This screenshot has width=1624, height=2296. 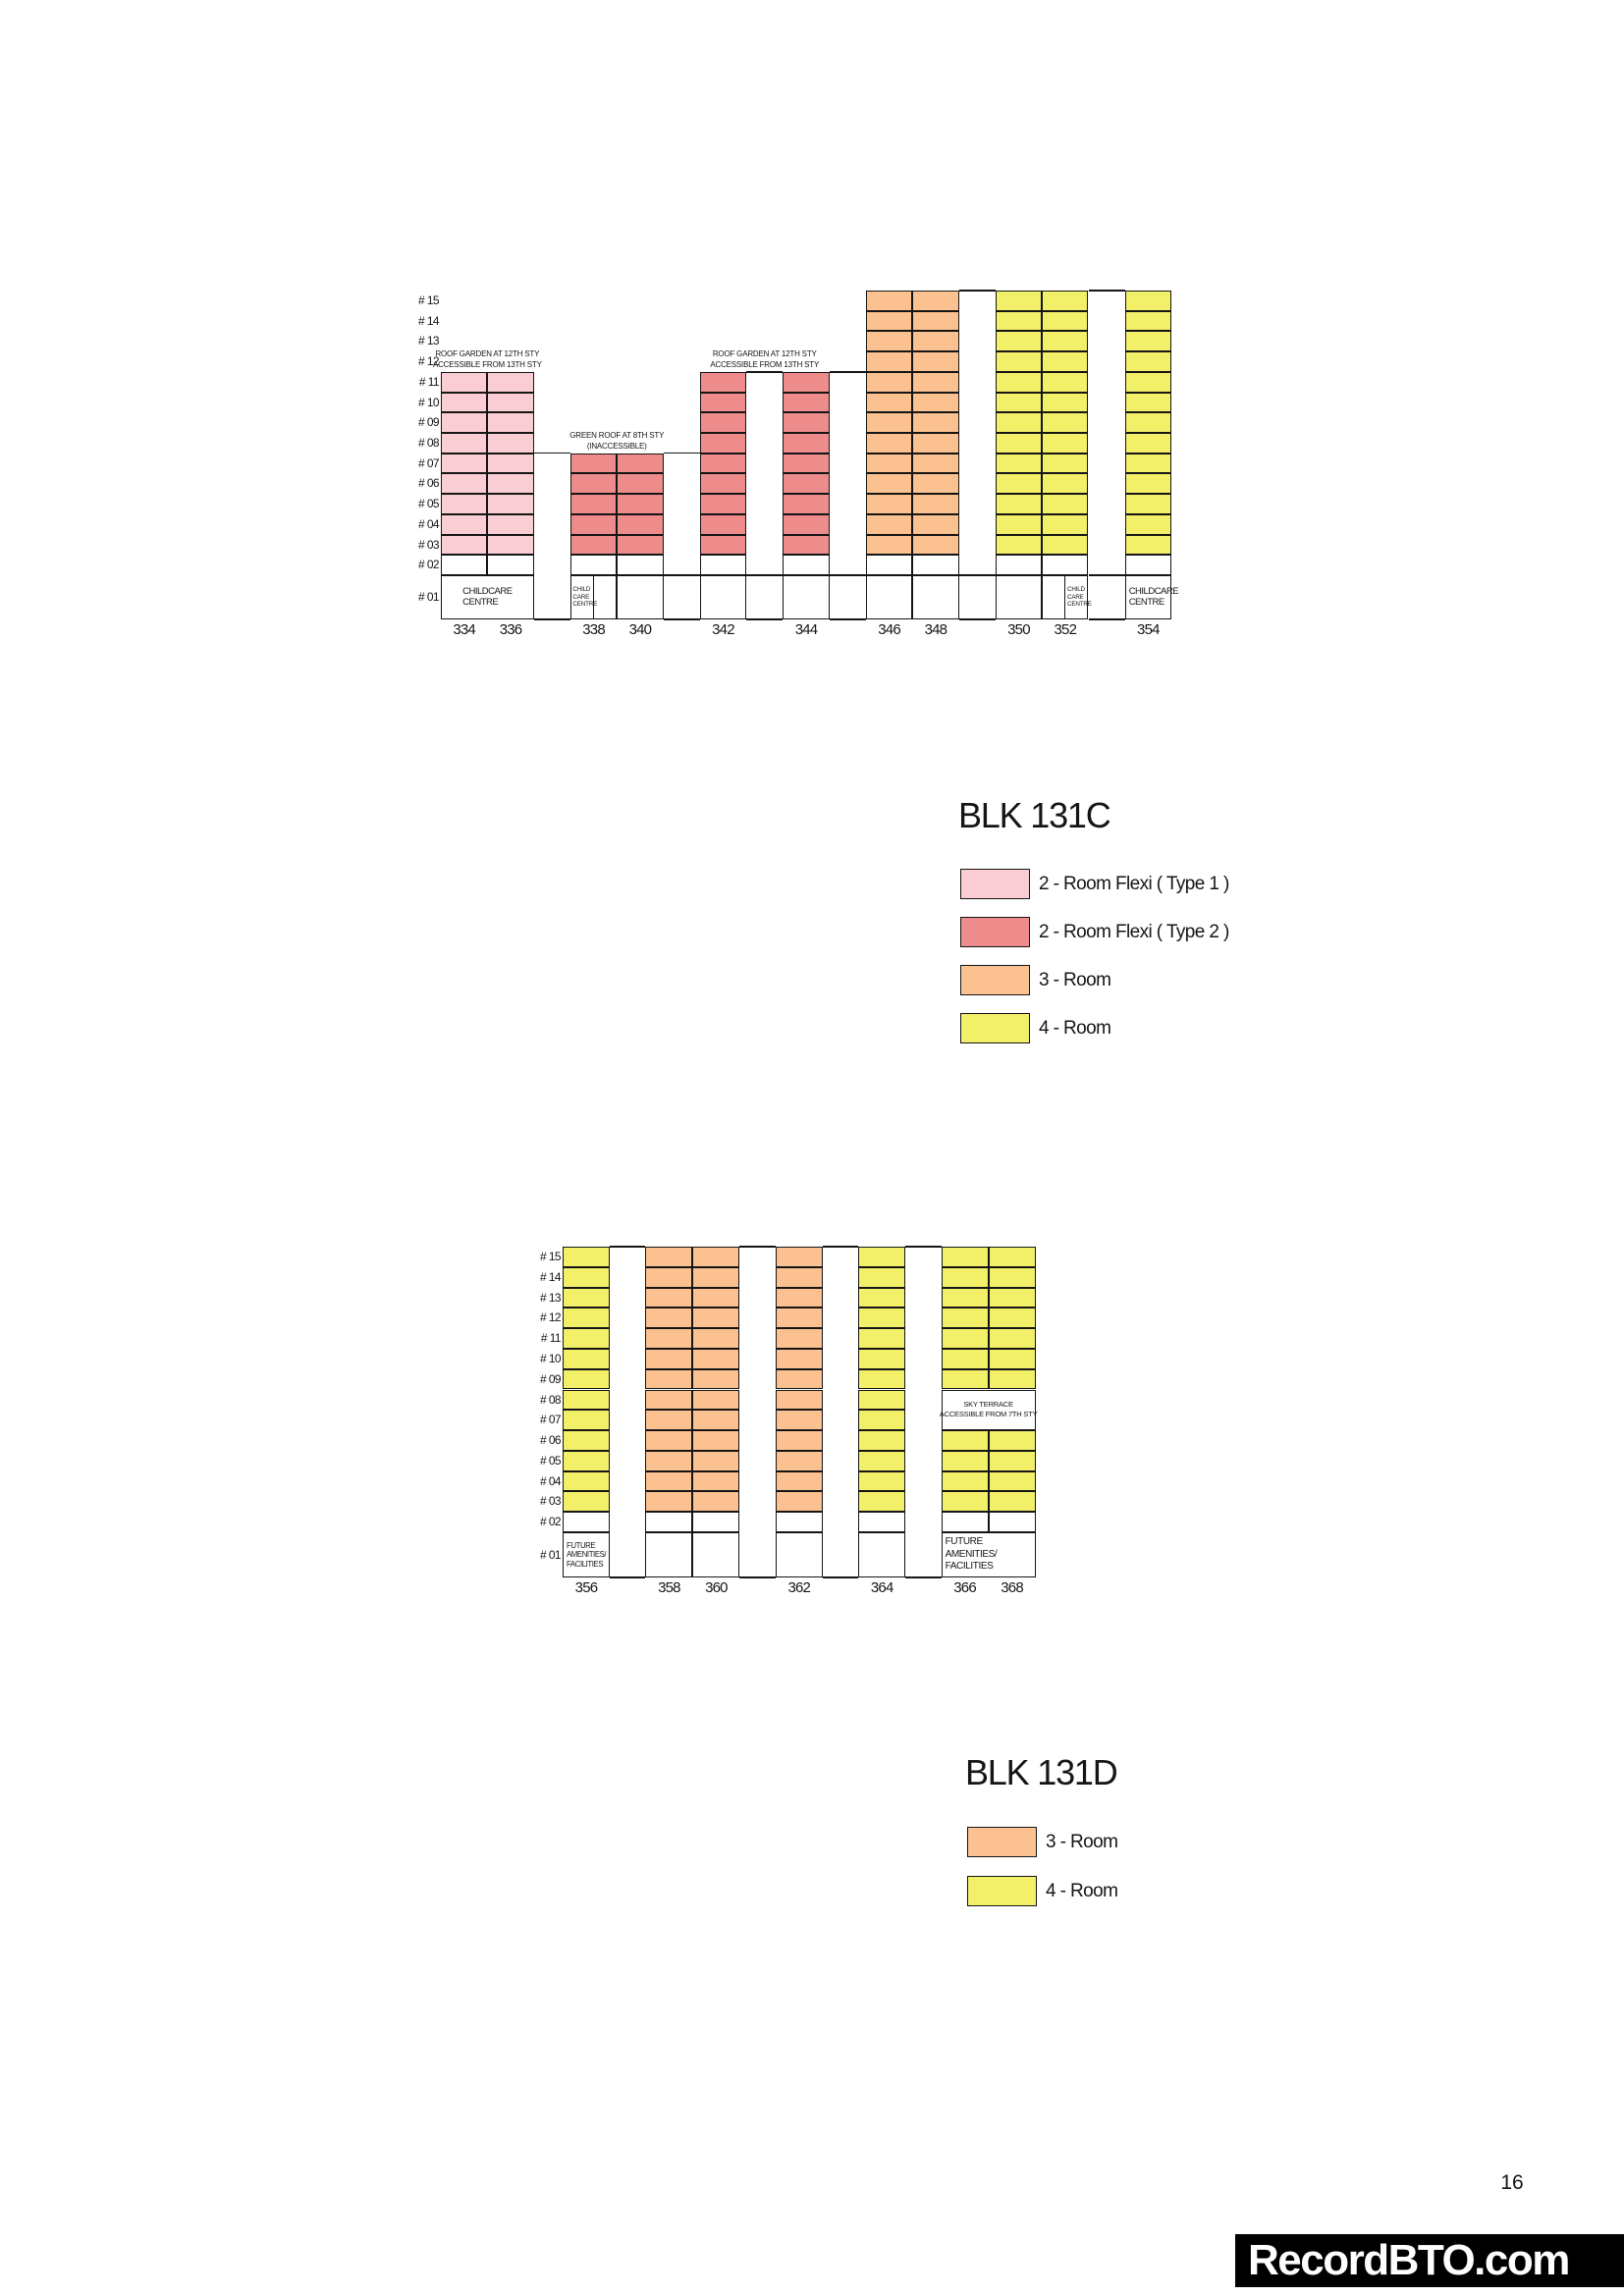 What do you see at coordinates (882, 1379) in the screenshot?
I see `stack-364-floor-09-cell` at bounding box center [882, 1379].